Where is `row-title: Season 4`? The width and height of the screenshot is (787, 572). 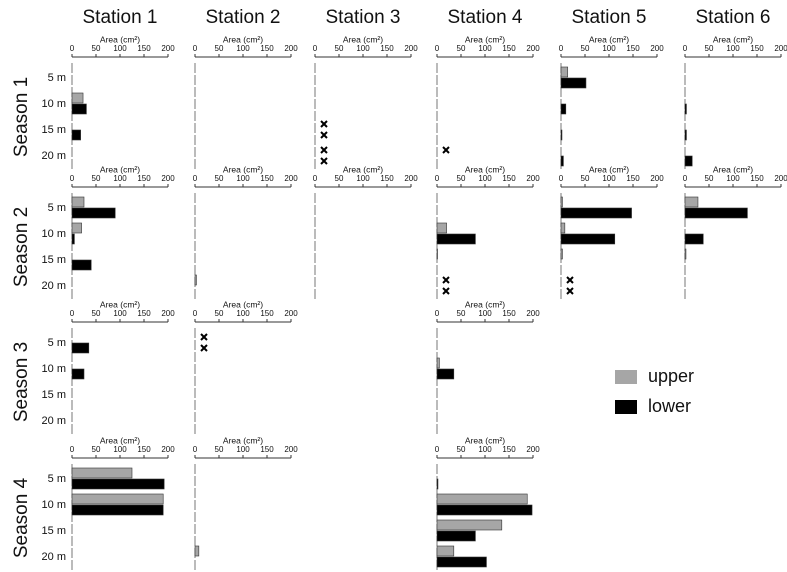
row-title: Season 4 is located at coordinates (21, 517).